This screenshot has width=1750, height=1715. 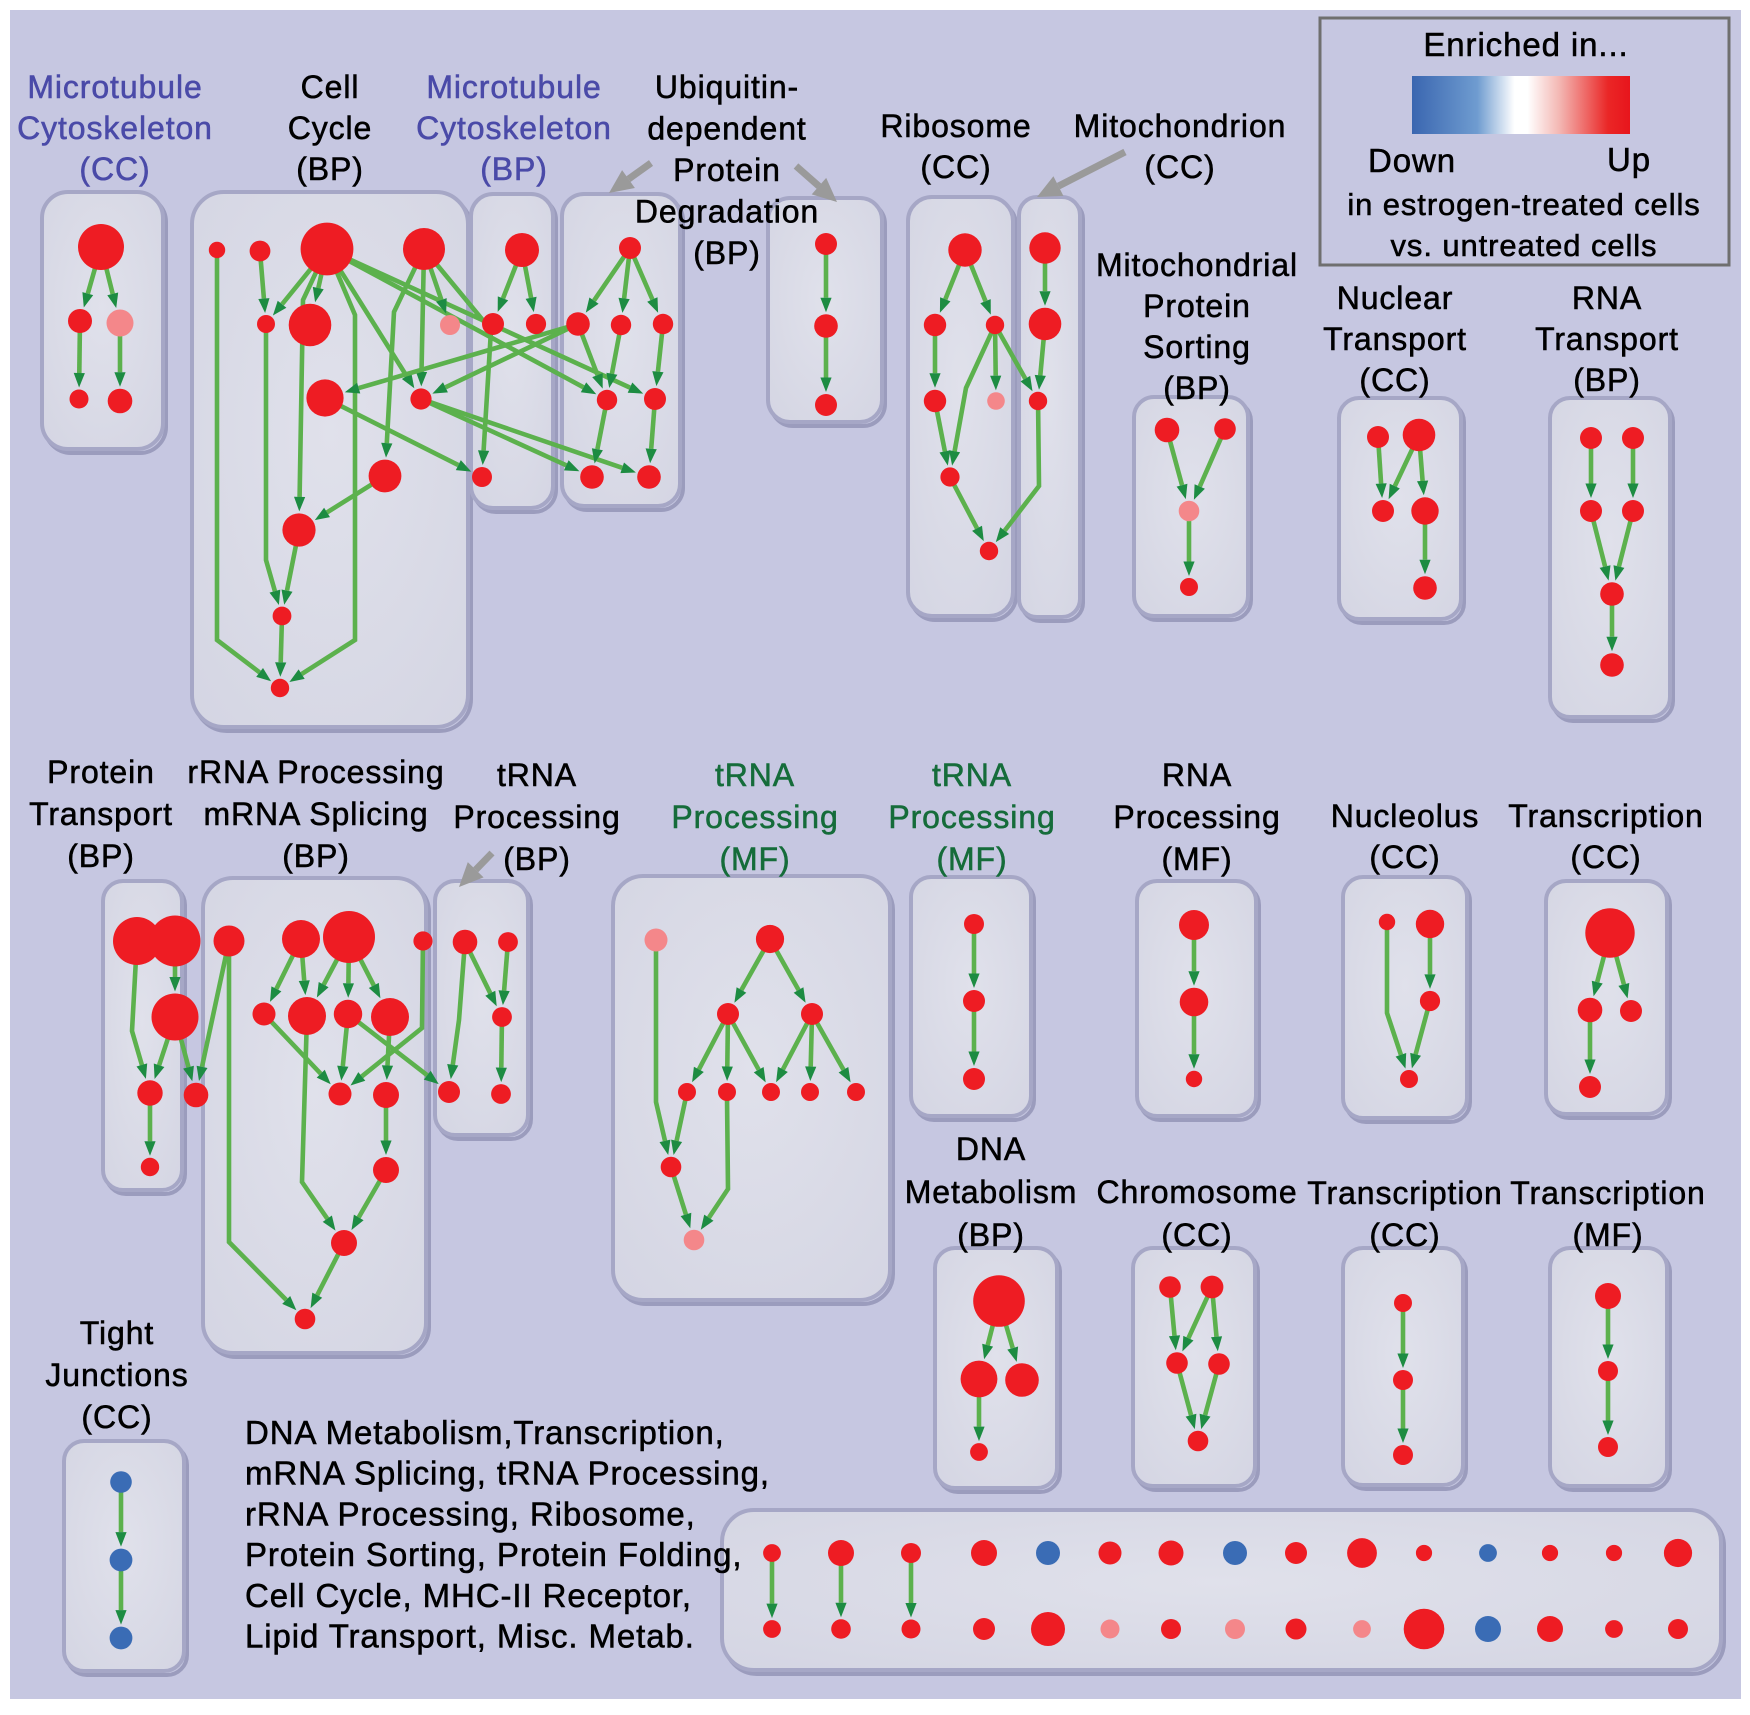 I want to click on svg-text: Cell, so click(x=330, y=87).